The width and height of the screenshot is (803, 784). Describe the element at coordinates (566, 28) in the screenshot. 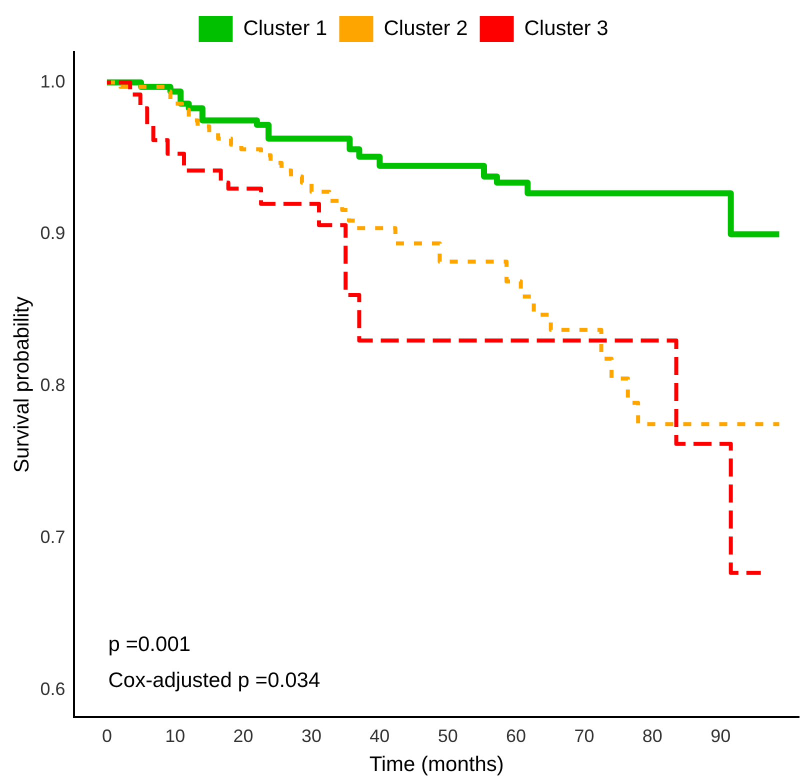

I see `legend-label: Cluster 3` at that location.